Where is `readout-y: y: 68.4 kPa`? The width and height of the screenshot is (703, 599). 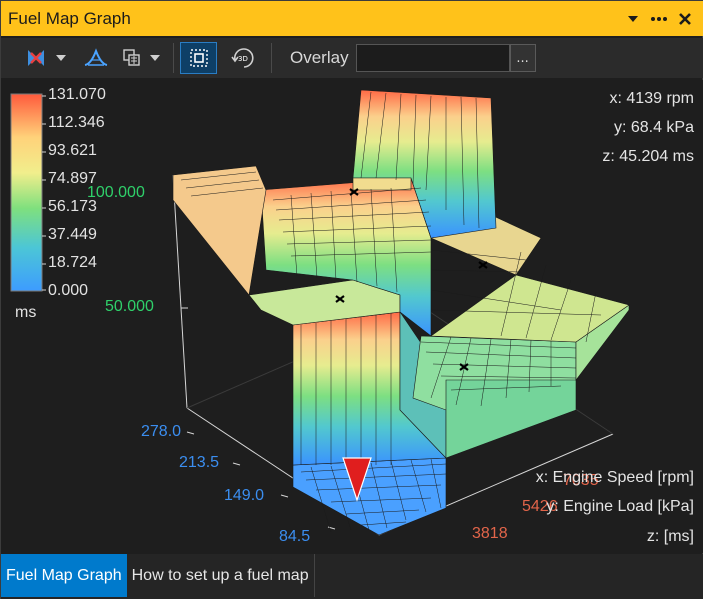 readout-y: y: 68.4 kPa is located at coordinates (653, 127).